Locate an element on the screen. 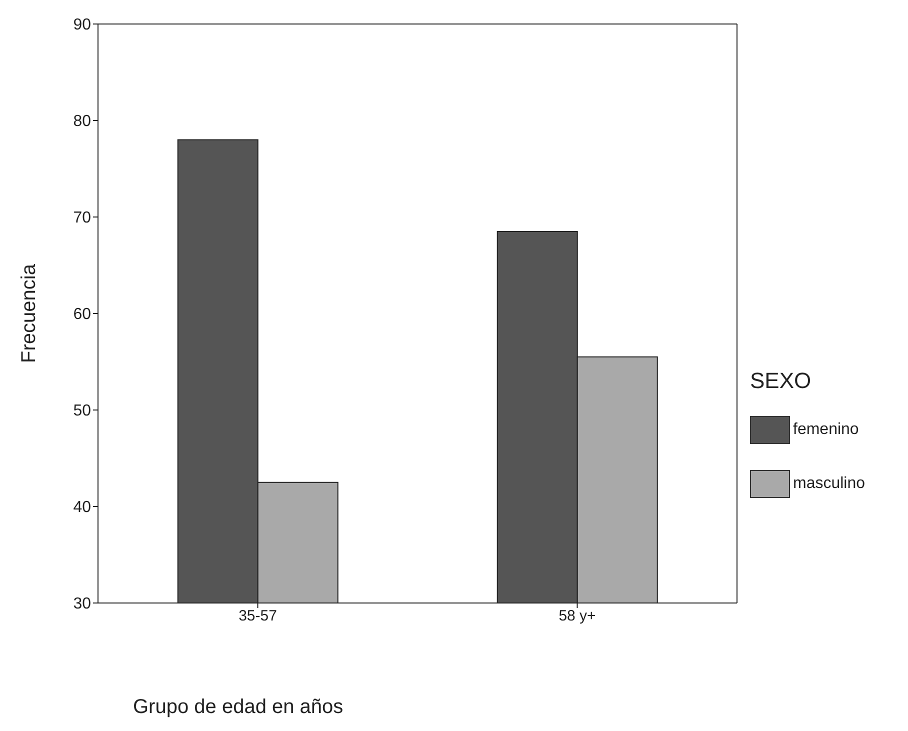  y-tick-label: 50 is located at coordinates (82, 411).